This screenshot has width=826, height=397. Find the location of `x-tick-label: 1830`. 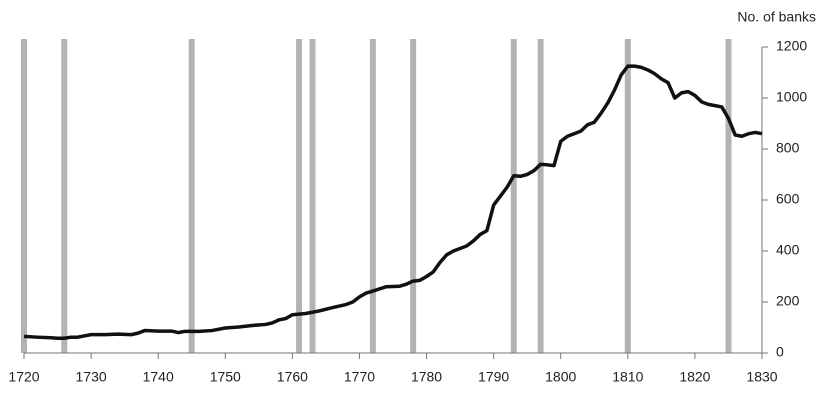

x-tick-label: 1830 is located at coordinates (761, 377).